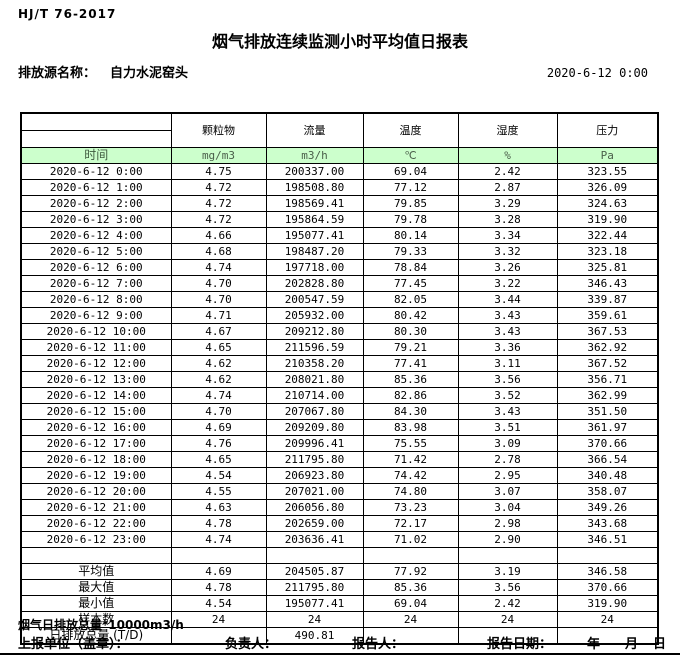  I want to click on value-cell: 3.11, so click(507, 363).